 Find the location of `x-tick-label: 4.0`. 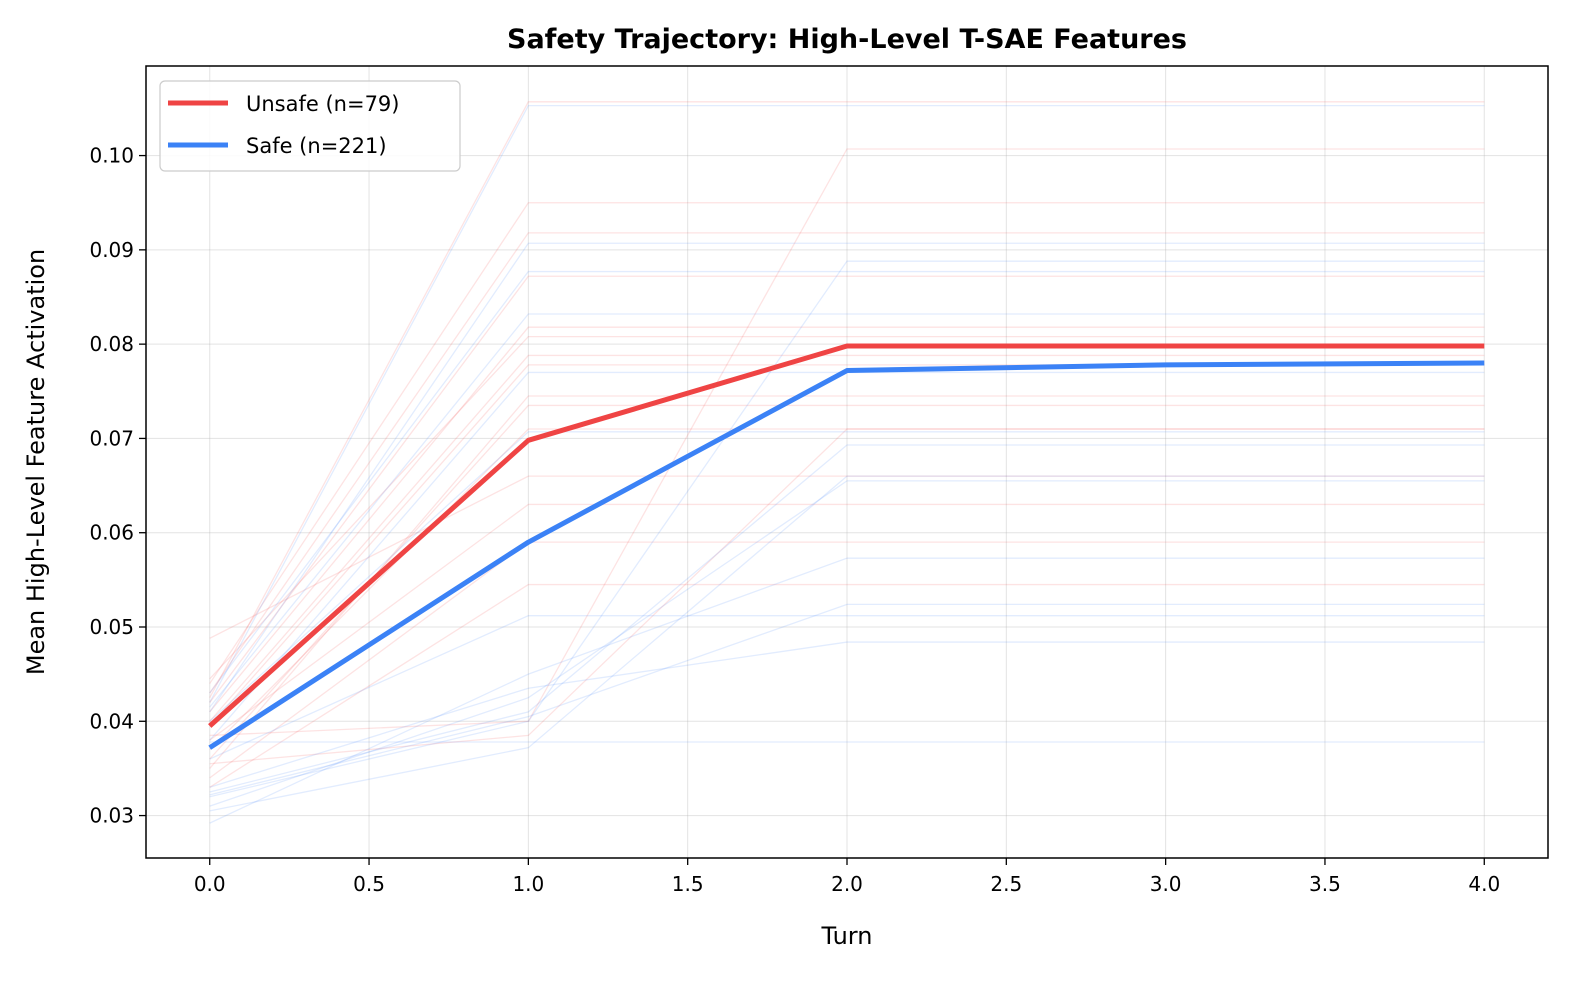

x-tick-label: 4.0 is located at coordinates (1484, 884).